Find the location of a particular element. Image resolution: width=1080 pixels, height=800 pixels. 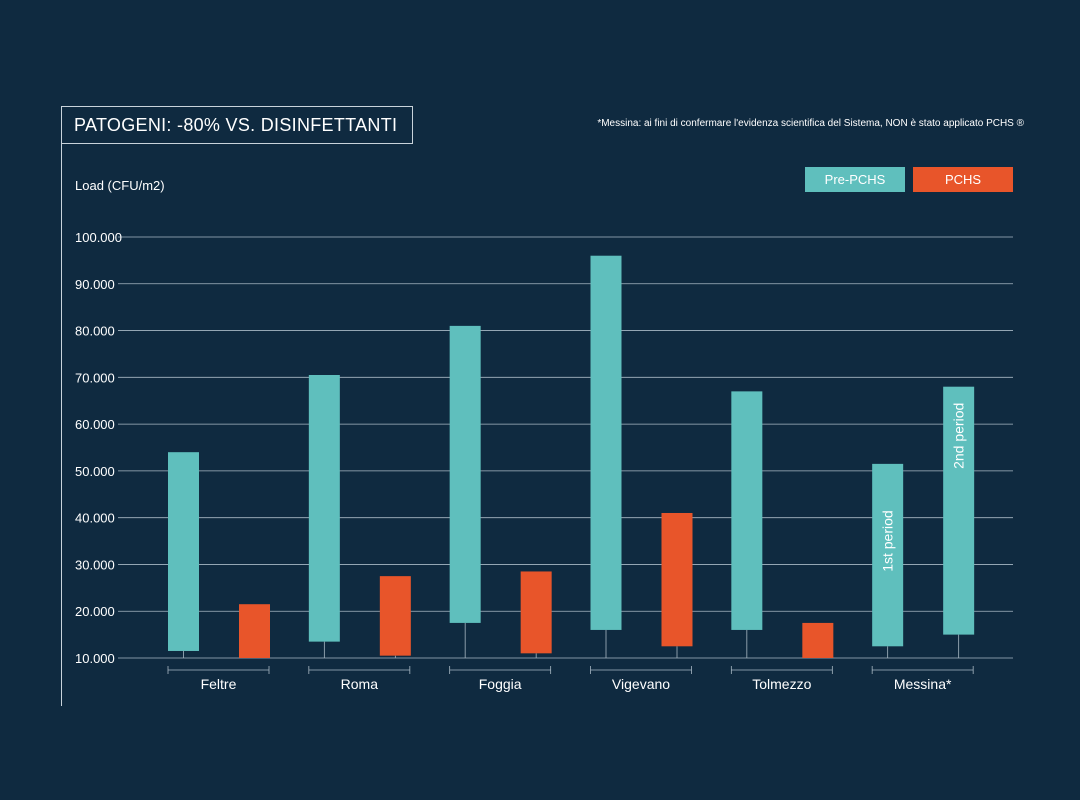

bar-annotation: 2nd period is located at coordinates (959, 436).